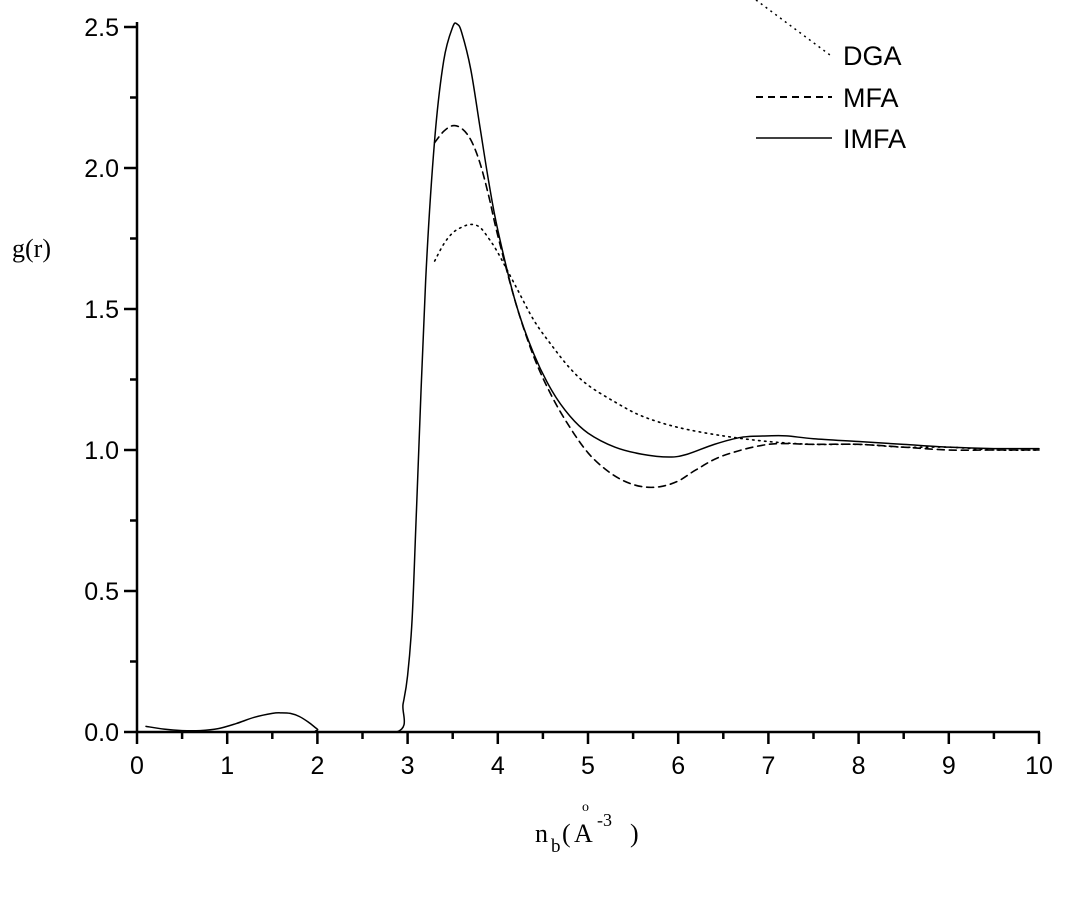 The image size is (1076, 909). I want to click on y-tick-label: 2.5, so click(101, 28).